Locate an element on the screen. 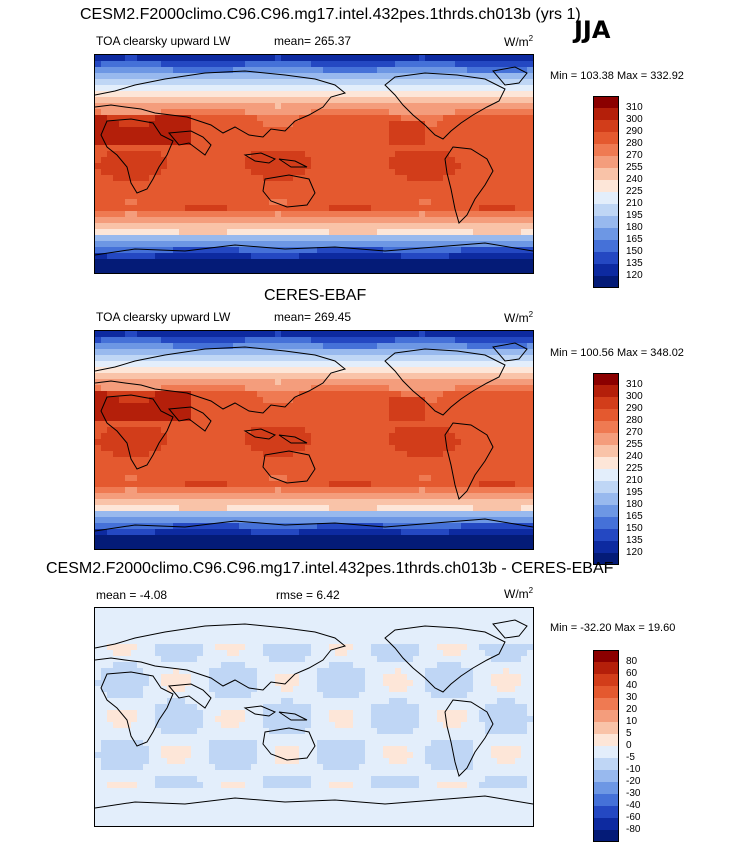  mean-value: mean= 269.45 is located at coordinates (312, 317).